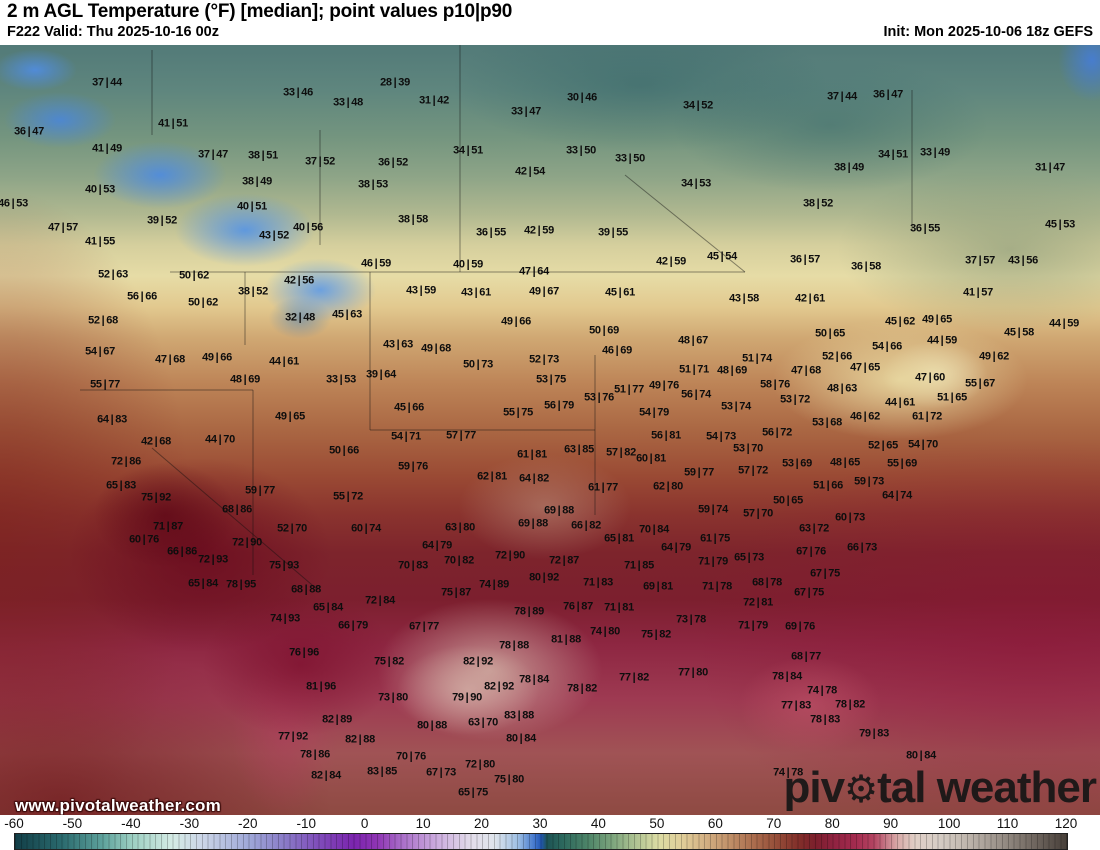 The image size is (1100, 850). I want to click on point-value: 74 | 89, so click(494, 584).